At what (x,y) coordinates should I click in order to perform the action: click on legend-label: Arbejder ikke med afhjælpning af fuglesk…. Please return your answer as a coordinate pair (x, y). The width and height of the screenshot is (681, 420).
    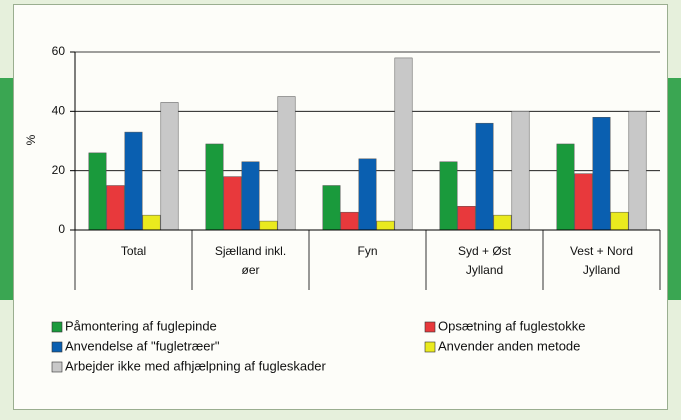
    Looking at the image, I should click on (196, 365).